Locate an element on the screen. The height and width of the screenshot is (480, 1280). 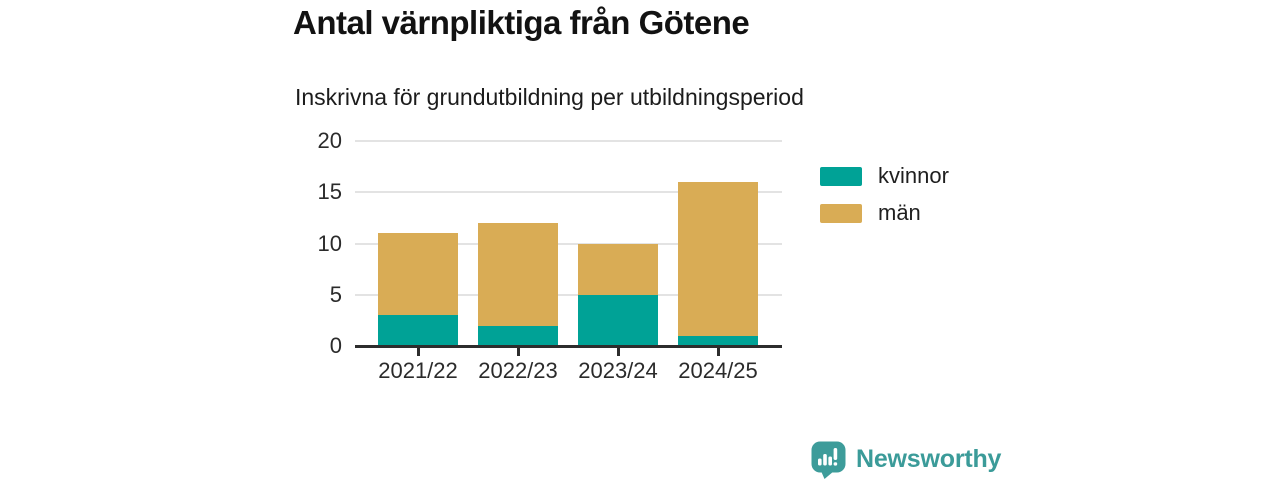
legend: kvinnor män is located at coordinates (884, 194).